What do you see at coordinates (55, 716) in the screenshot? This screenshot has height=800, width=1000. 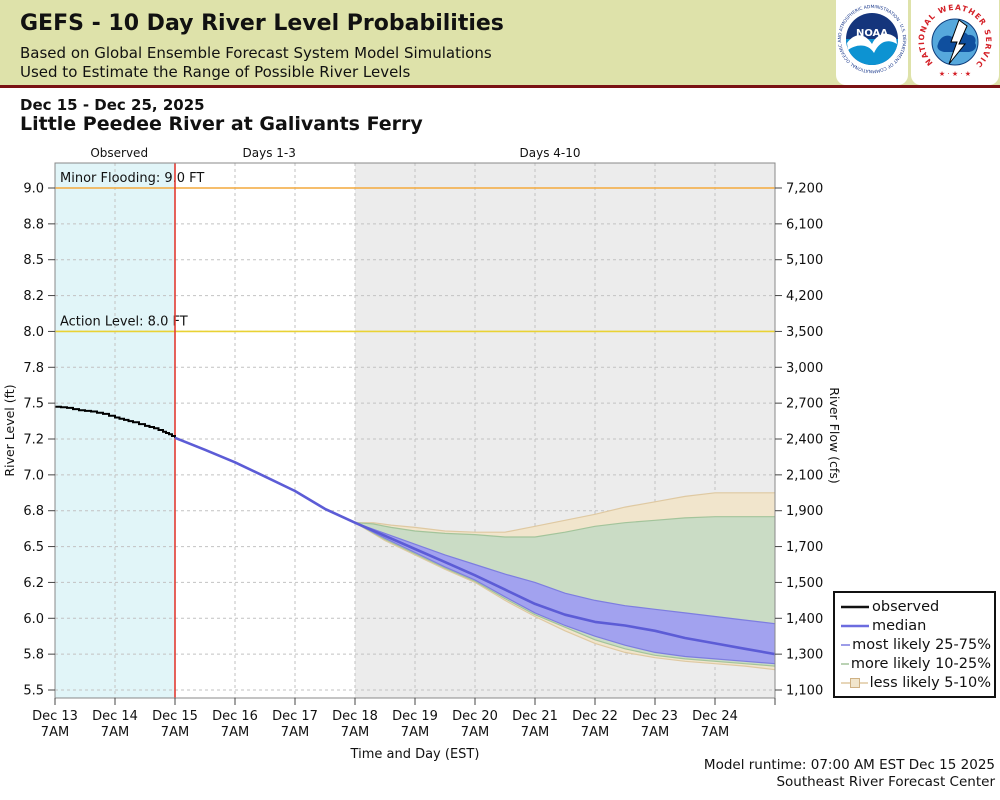 I see `x-tick-label: Dec 13` at bounding box center [55, 716].